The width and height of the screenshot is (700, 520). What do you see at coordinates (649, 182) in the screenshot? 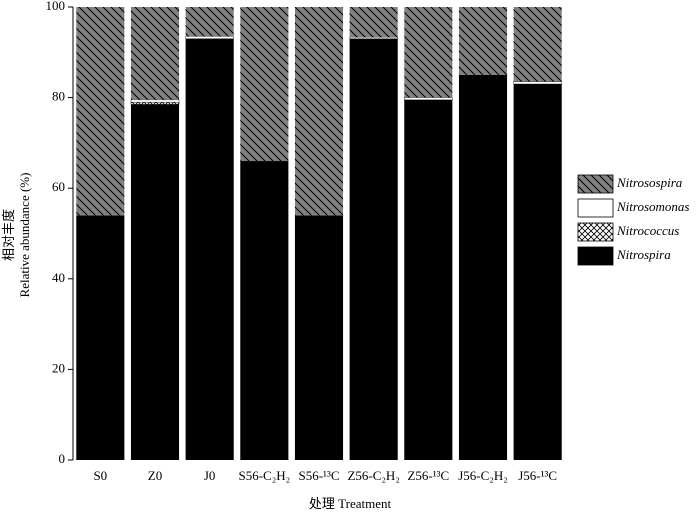
I see `legend-label: Nitrosospira` at bounding box center [649, 182].